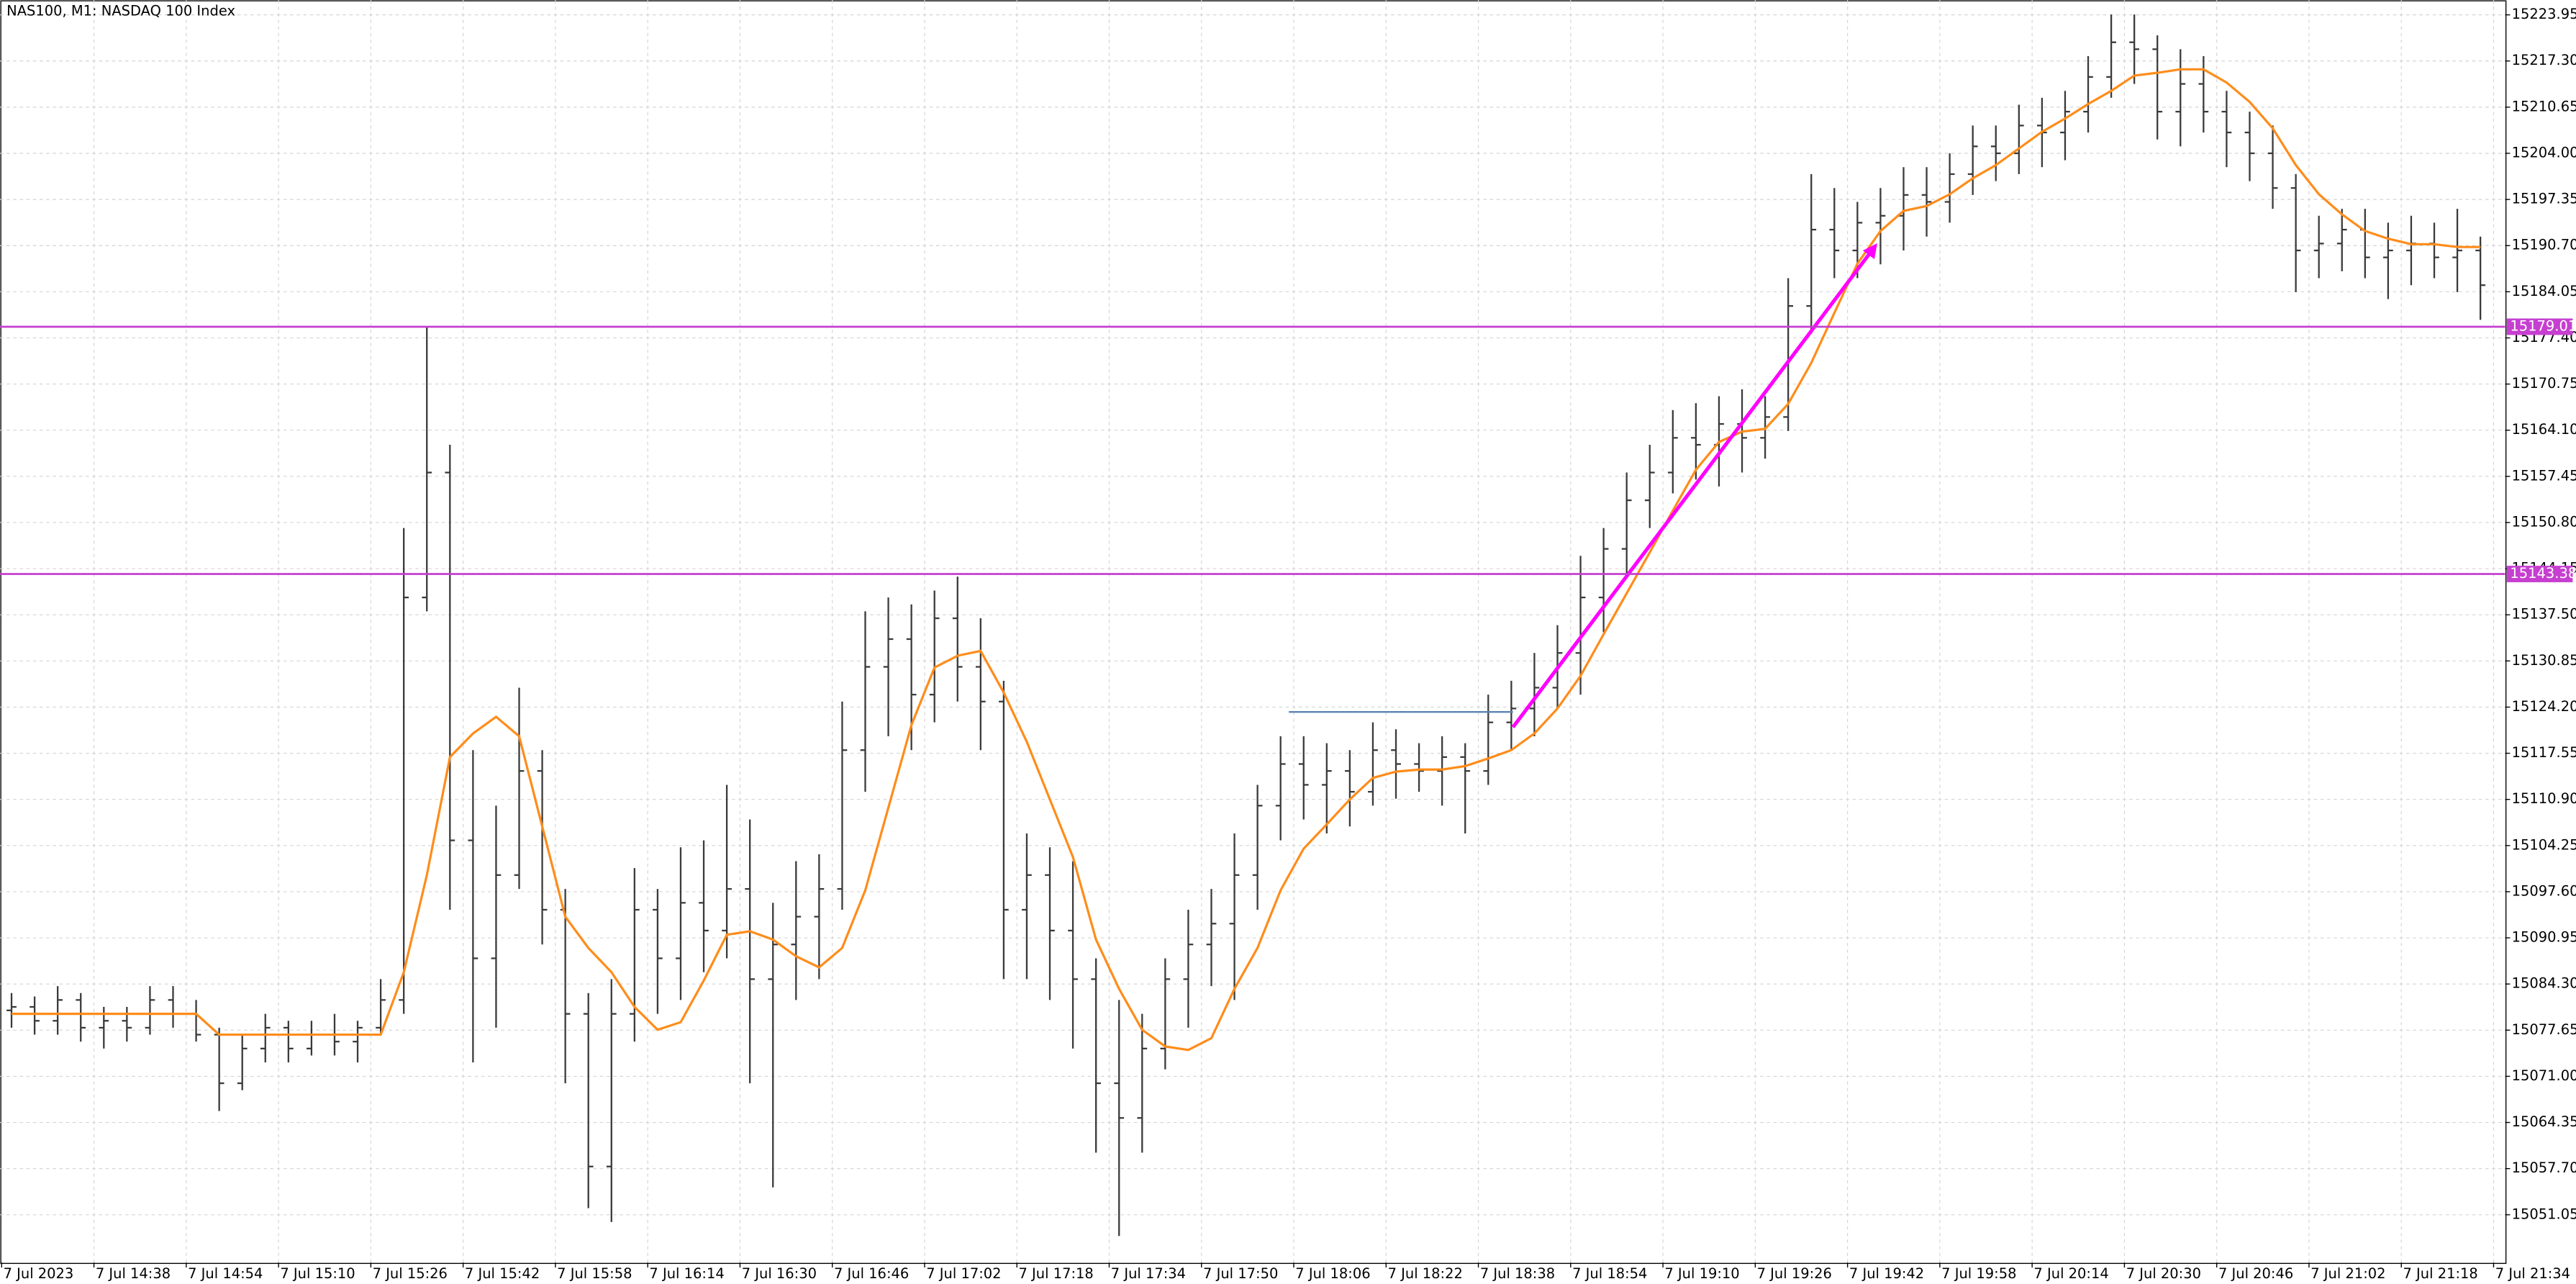  What do you see at coordinates (2544, 937) in the screenshot?
I see `y-tick-label: 15090.95` at bounding box center [2544, 937].